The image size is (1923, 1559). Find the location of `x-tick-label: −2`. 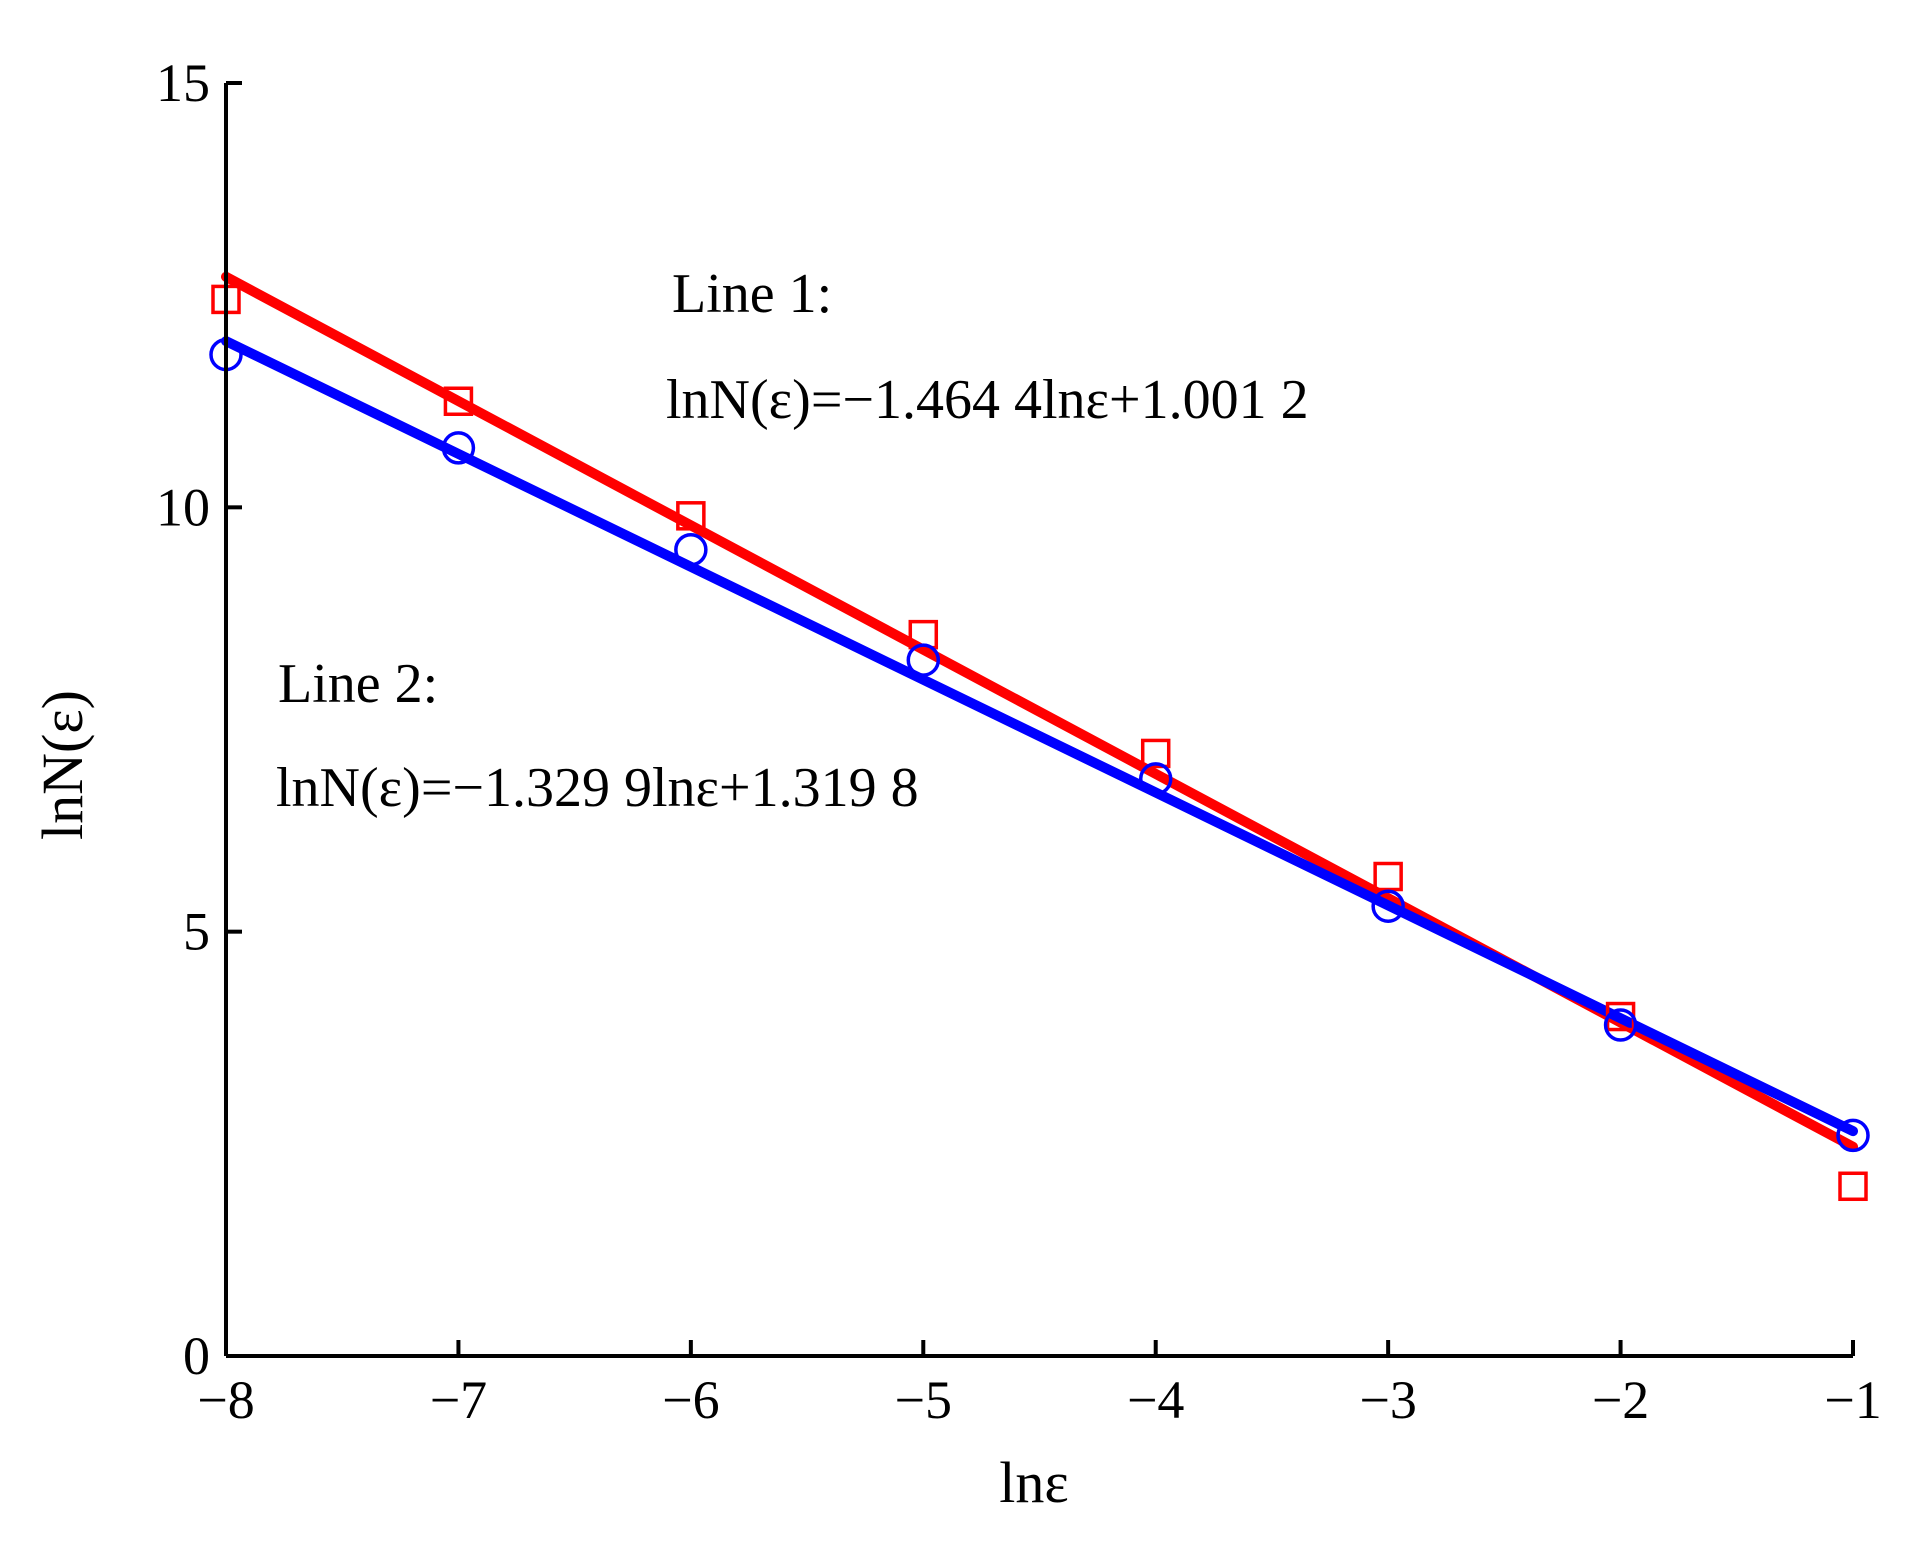

x-tick-label: −2 is located at coordinates (1620, 1400).